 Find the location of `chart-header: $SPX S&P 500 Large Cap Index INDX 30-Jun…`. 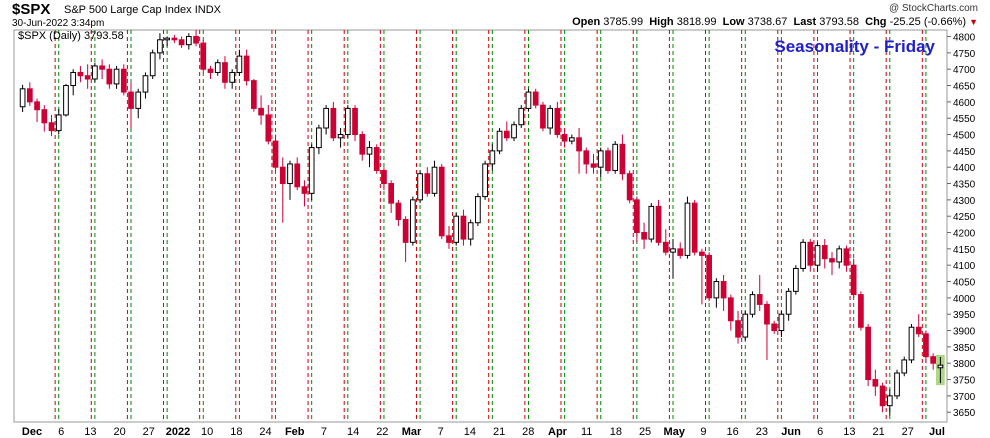

chart-header: $SPX S&P 500 Large Cap Index INDX 30-Jun… is located at coordinates (495, 15).